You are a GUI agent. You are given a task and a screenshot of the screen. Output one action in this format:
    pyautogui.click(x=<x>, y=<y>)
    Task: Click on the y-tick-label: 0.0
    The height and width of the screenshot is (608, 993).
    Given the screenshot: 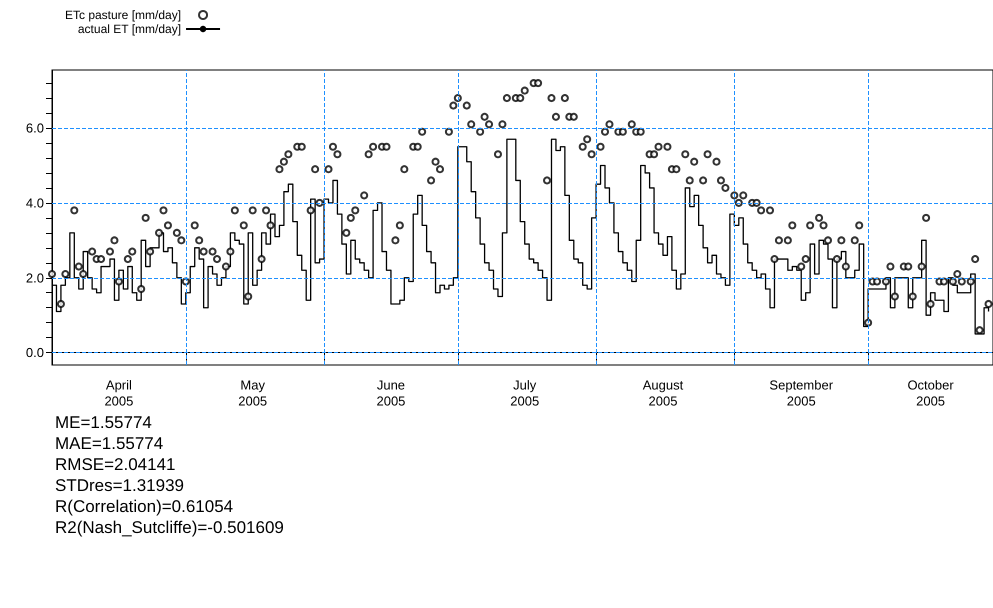 What is the action you would take?
    pyautogui.click(x=35, y=352)
    